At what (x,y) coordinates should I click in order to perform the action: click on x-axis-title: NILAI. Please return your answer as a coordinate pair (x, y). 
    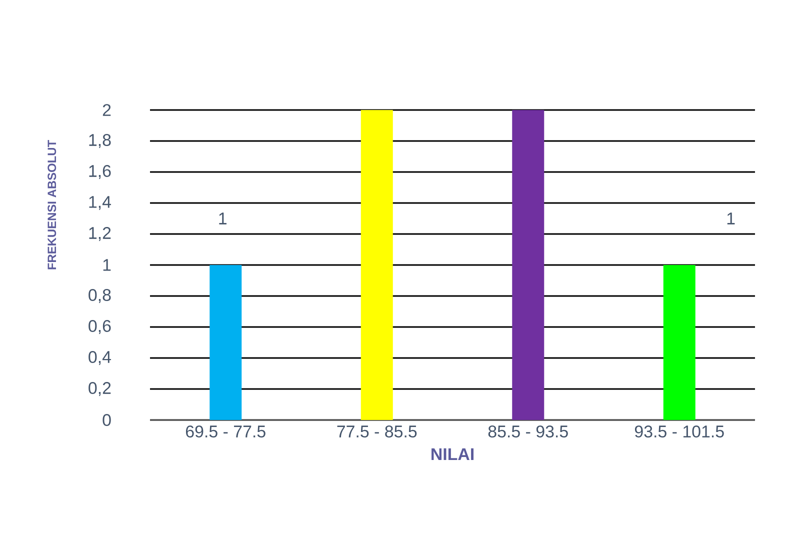
    Looking at the image, I should click on (453, 454).